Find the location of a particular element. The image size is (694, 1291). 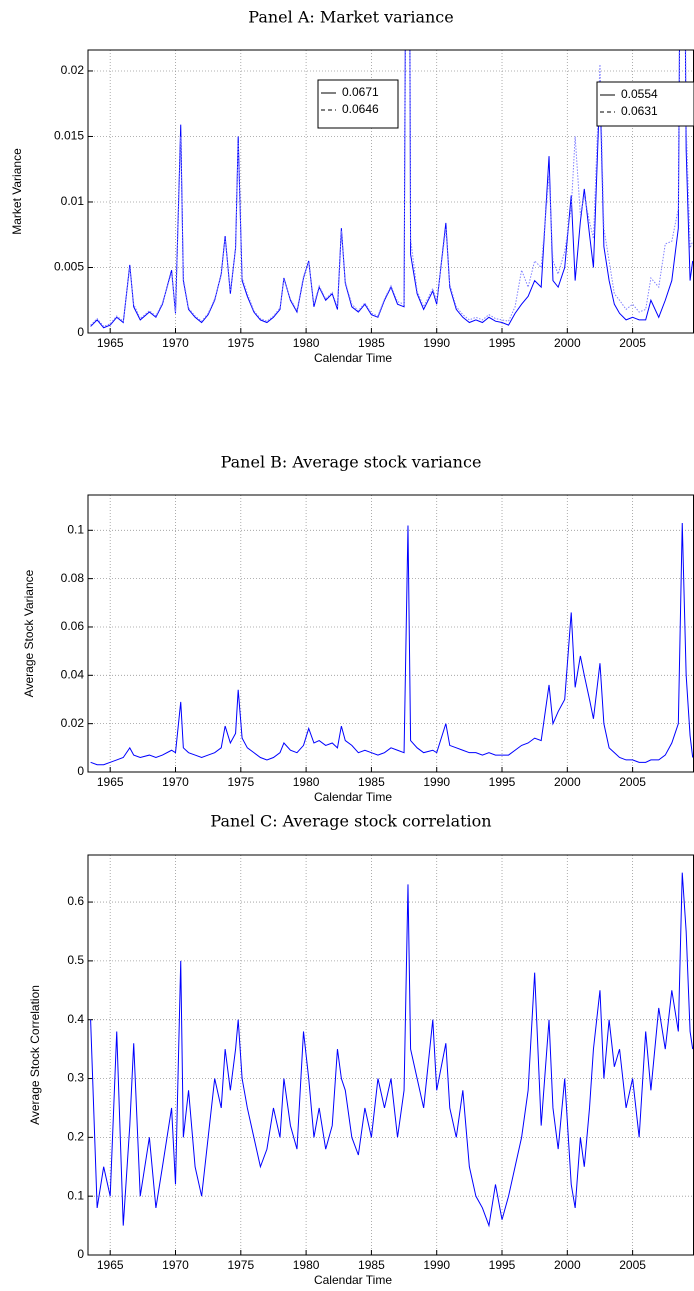

y-tick-label: 0.015 is located at coordinates (69, 136).